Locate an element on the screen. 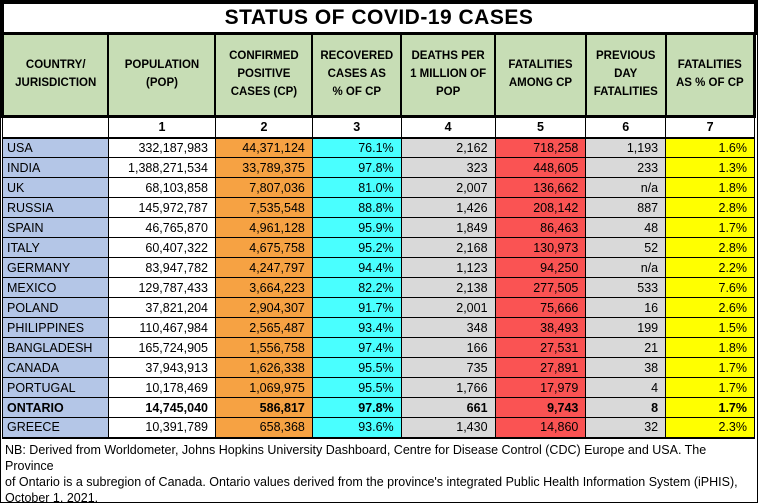 The height and width of the screenshot is (503, 758). population-cell: 165,724,905 is located at coordinates (161, 347).